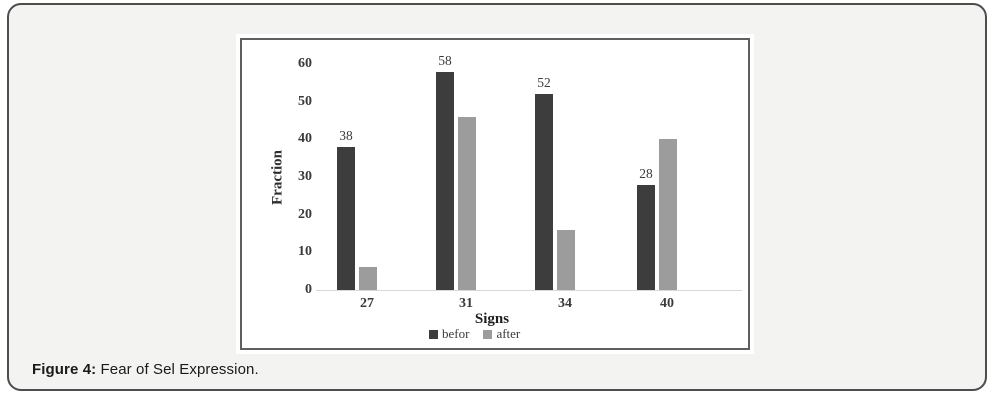 This screenshot has width=995, height=401. Describe the element at coordinates (492, 319) in the screenshot. I see `x-axis-title: Signs` at that location.